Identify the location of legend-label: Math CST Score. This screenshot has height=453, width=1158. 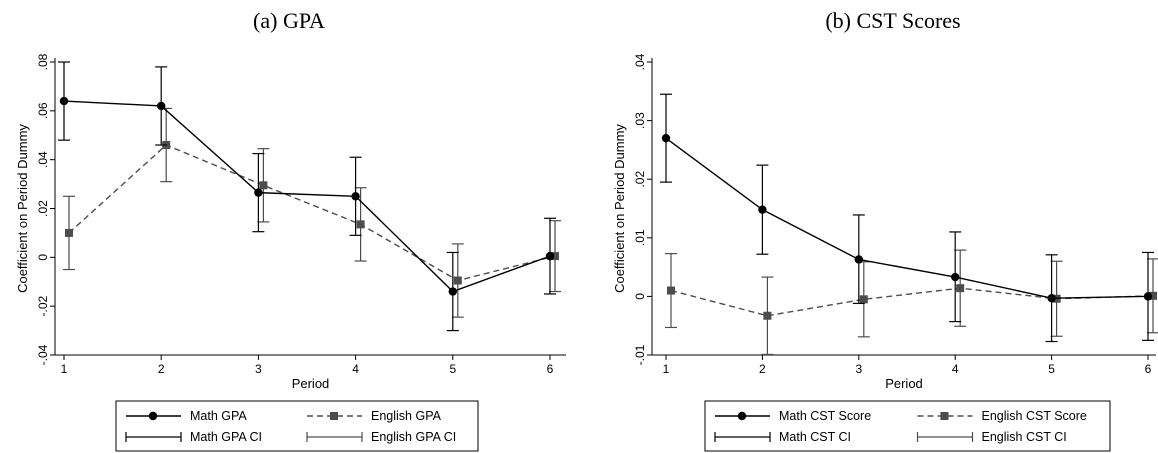
(825, 416).